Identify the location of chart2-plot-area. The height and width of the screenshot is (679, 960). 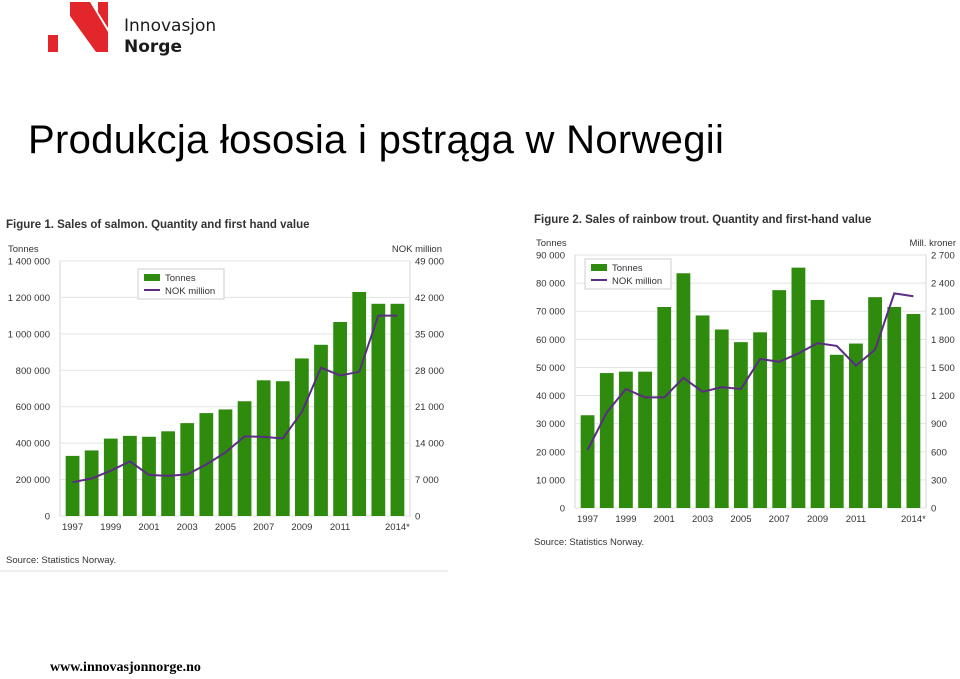
(750, 381).